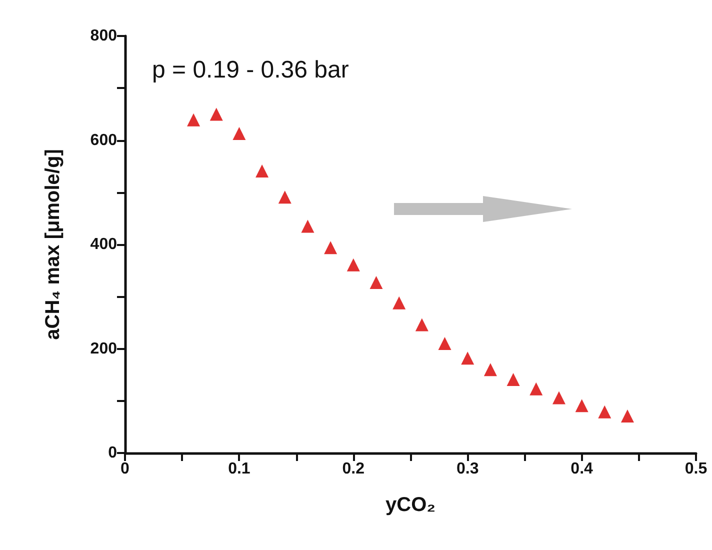  I want to click on y-tick-label: 0, so click(113, 453).